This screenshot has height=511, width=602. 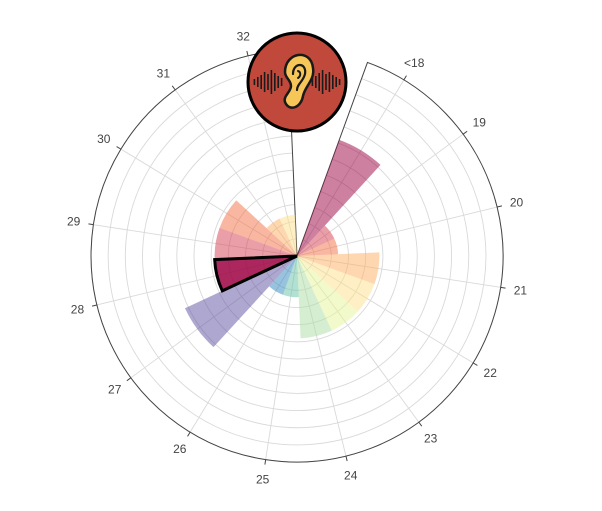 I want to click on tick-label-19: 19, so click(x=480, y=122).